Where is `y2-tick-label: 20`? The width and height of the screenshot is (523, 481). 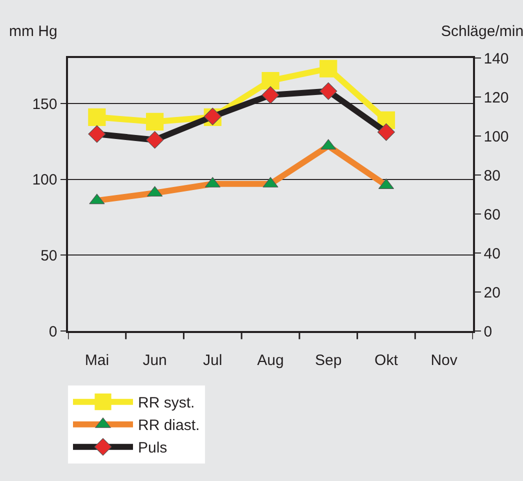 y2-tick-label: 20 is located at coordinates (492, 293).